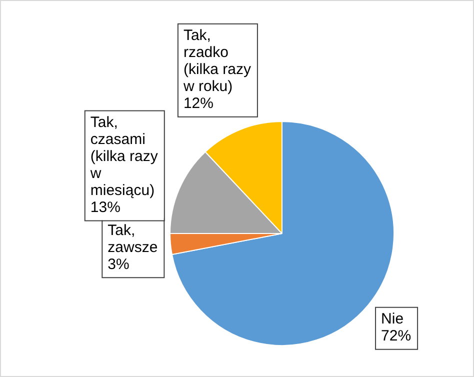 The width and height of the screenshot is (474, 377). What do you see at coordinates (198, 103) in the screenshot?
I see `data-label: 12%` at bounding box center [198, 103].